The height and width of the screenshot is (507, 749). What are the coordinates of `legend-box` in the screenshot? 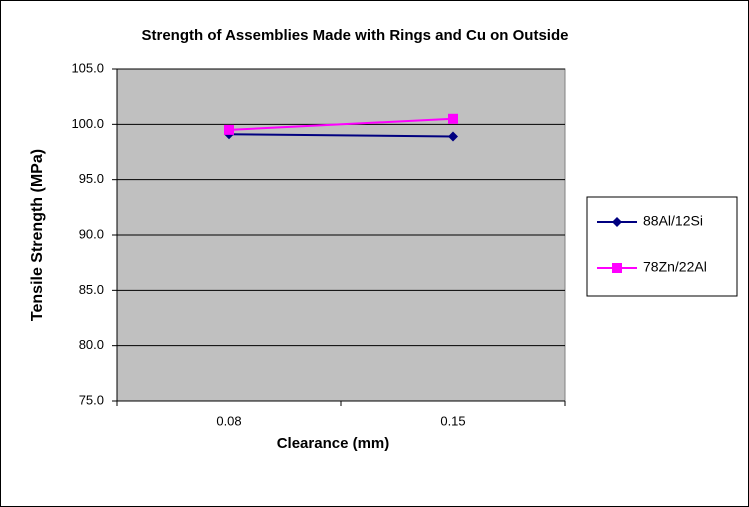 It's located at (662, 246).